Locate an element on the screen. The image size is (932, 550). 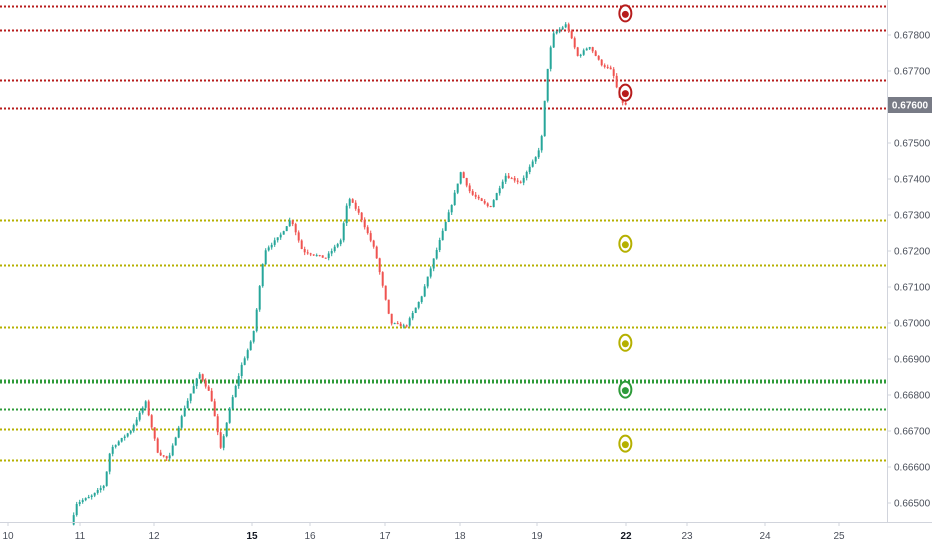
time-axis: 10 11 12 15 16 17 18 19 22 23 24 25 is located at coordinates (423, 532).